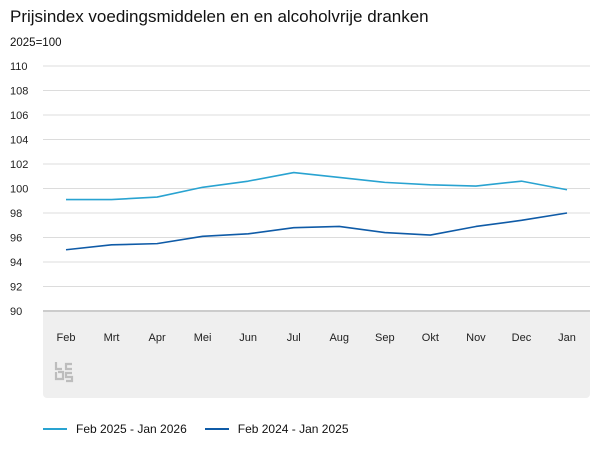  I want to click on legend-label-series-1: Feb 2025 - Jan 2026, so click(131, 429).